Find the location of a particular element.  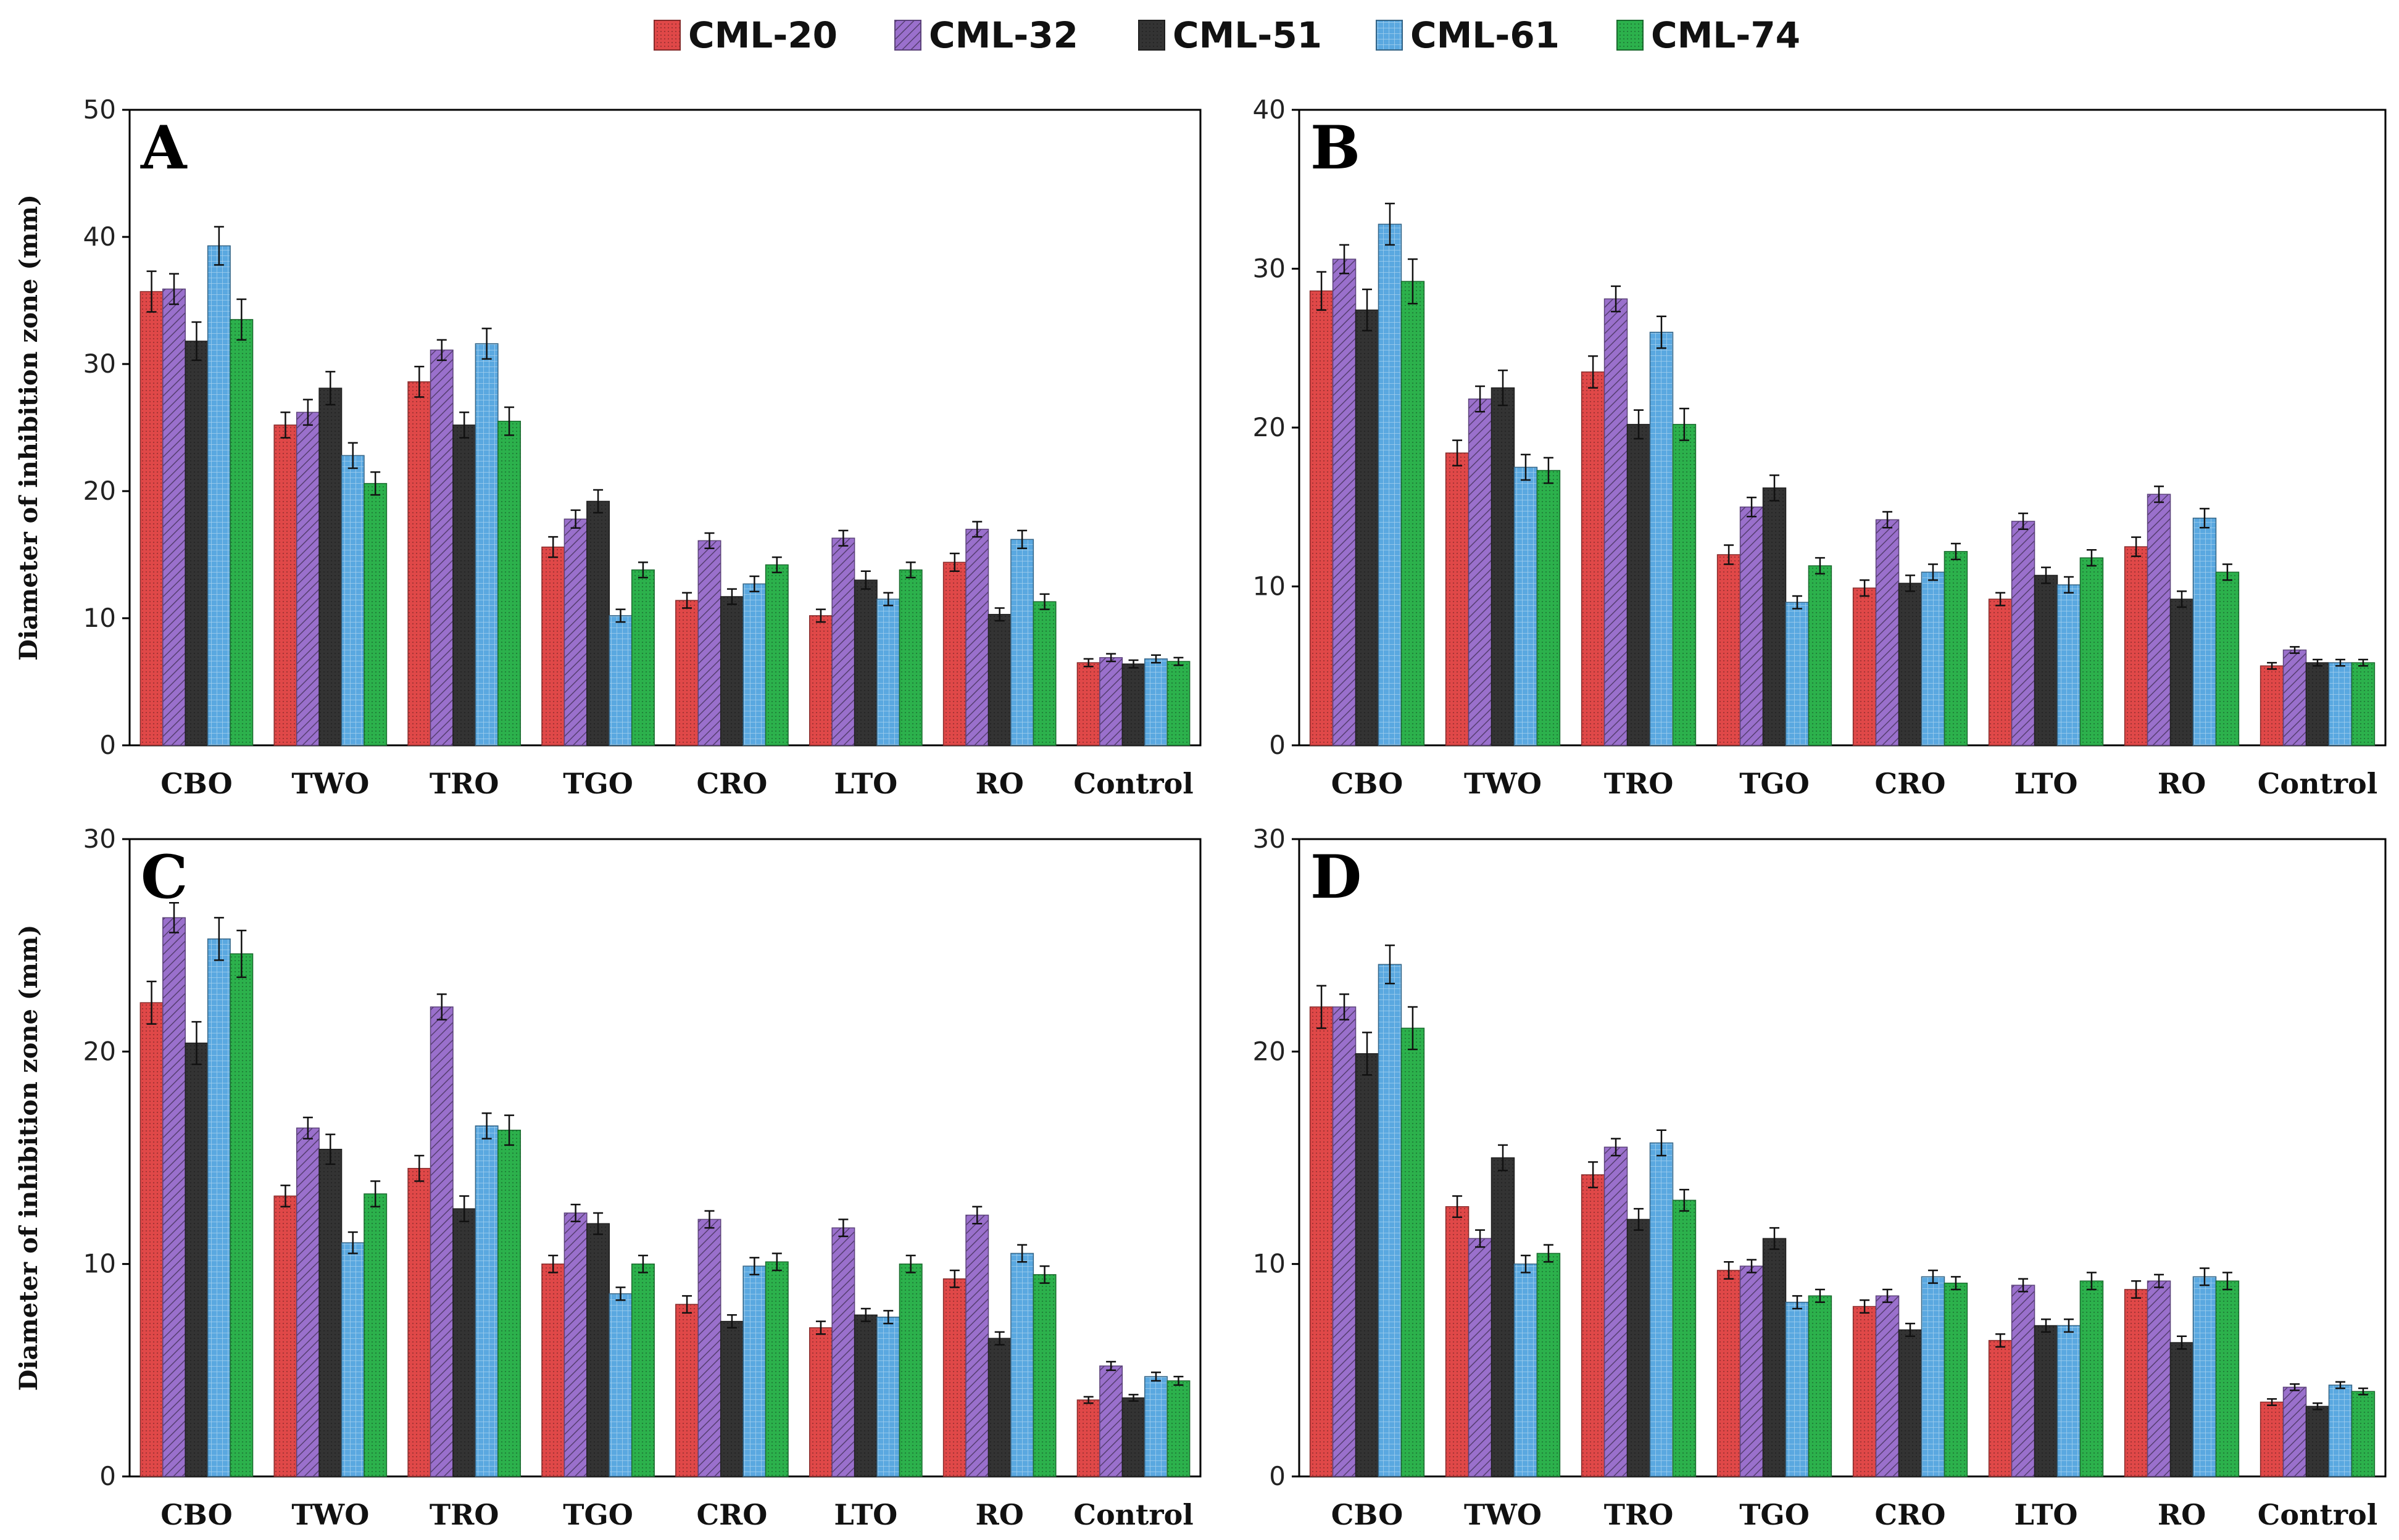

x-category-label: RO is located at coordinates (2182, 1515).